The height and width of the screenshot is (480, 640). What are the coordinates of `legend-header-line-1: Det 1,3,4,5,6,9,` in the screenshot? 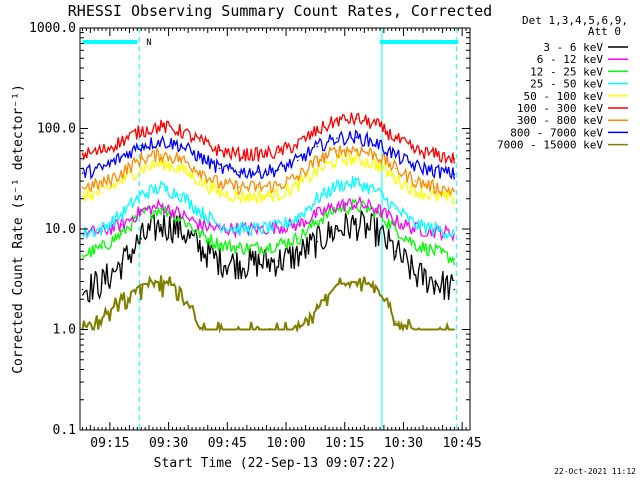 It's located at (575, 20).